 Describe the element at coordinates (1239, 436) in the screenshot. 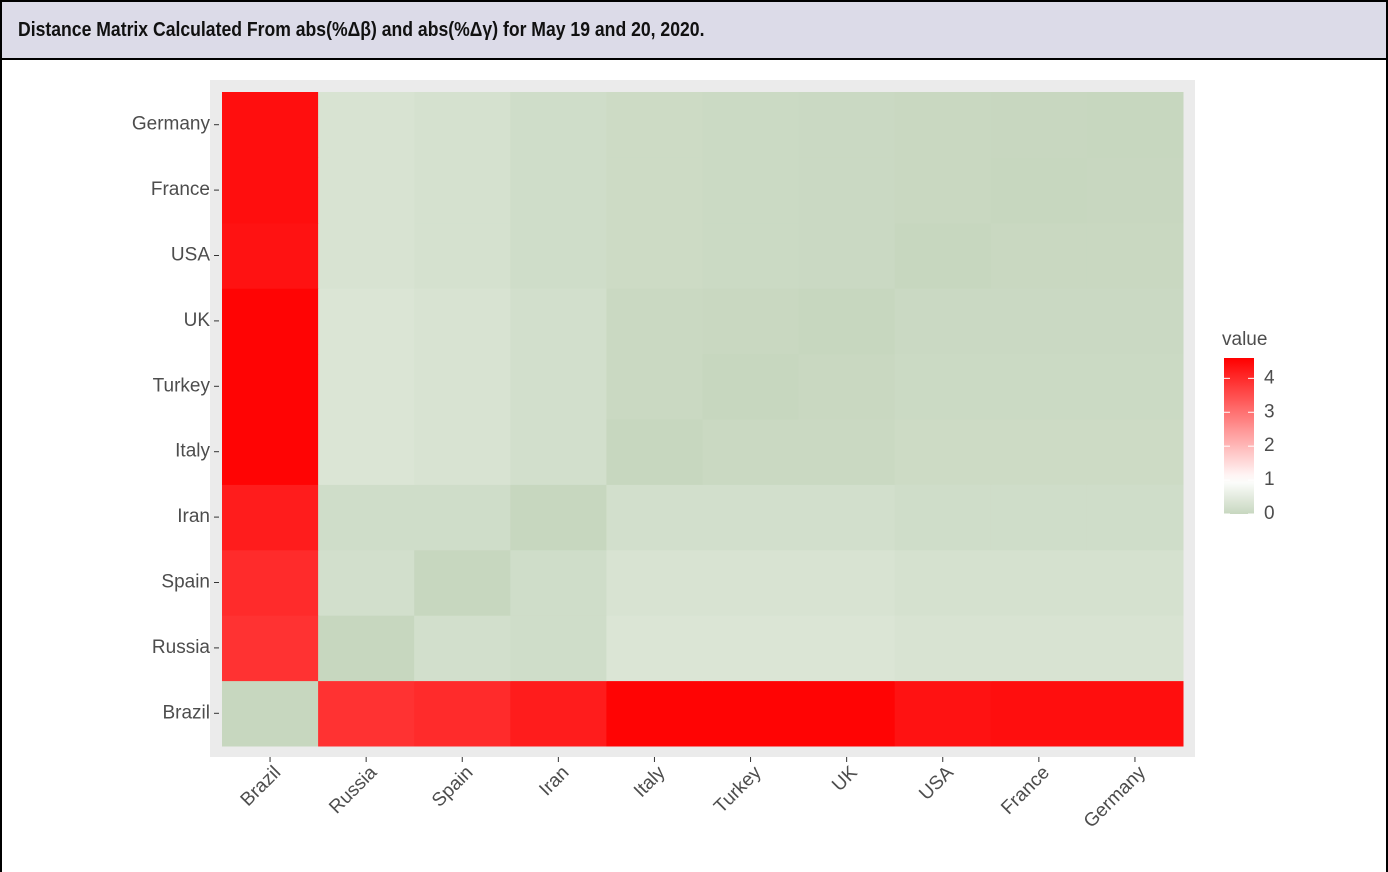

I see `colorbar` at that location.